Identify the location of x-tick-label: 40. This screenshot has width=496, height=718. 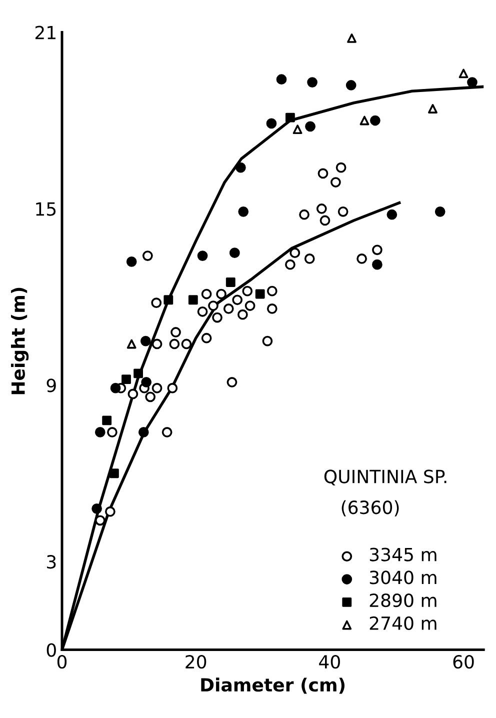
(329, 661).